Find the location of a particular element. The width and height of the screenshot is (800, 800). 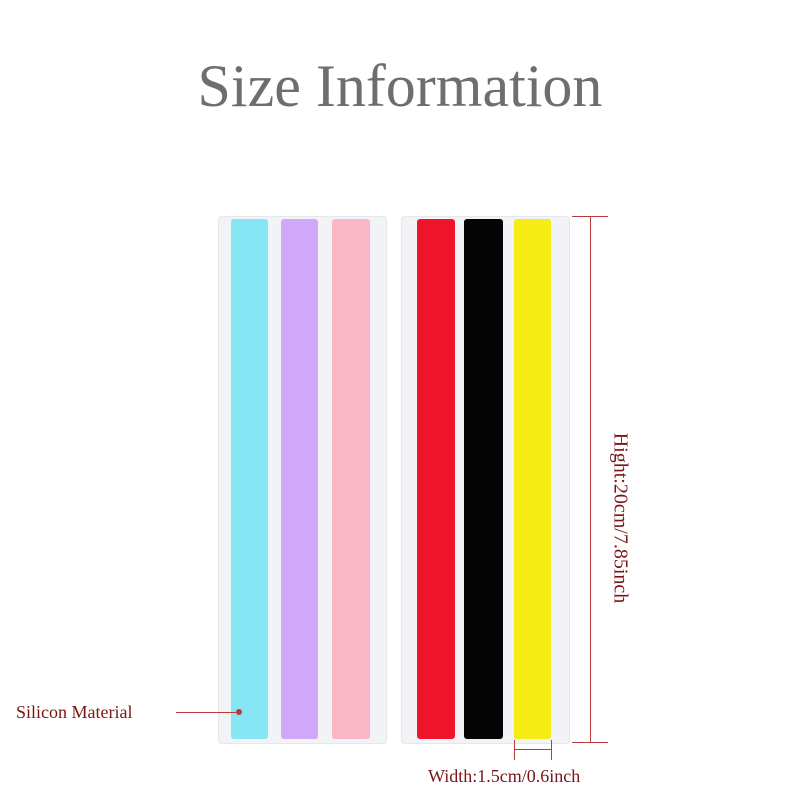

strip-black is located at coordinates (483, 479).